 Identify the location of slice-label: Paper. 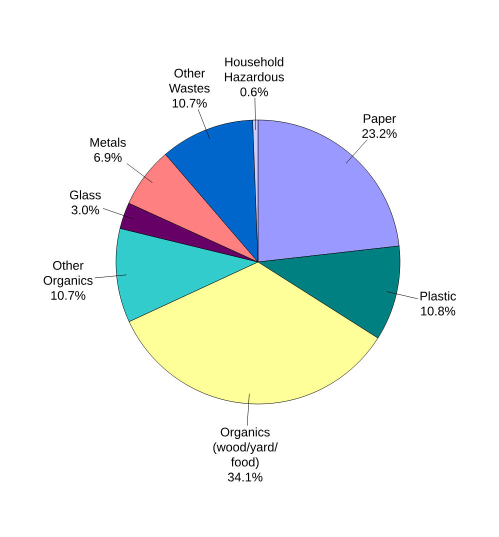
(380, 120).